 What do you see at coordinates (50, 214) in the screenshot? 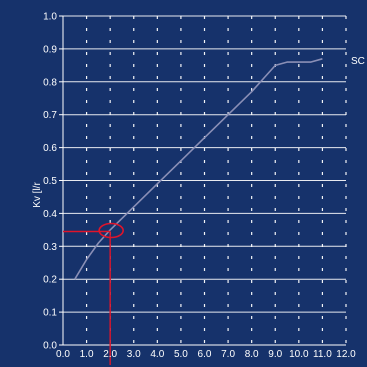
I see `y-tick-label: 0.4` at bounding box center [50, 214].